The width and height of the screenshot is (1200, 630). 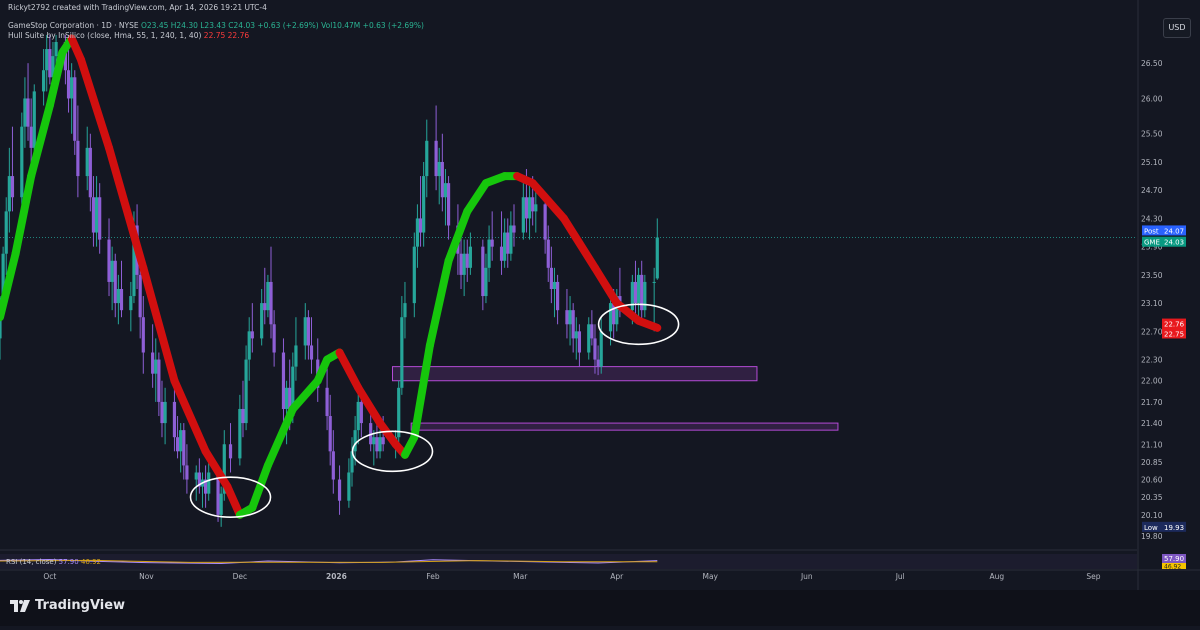 I want to click on x-tick-label: Aug, so click(x=996, y=576).